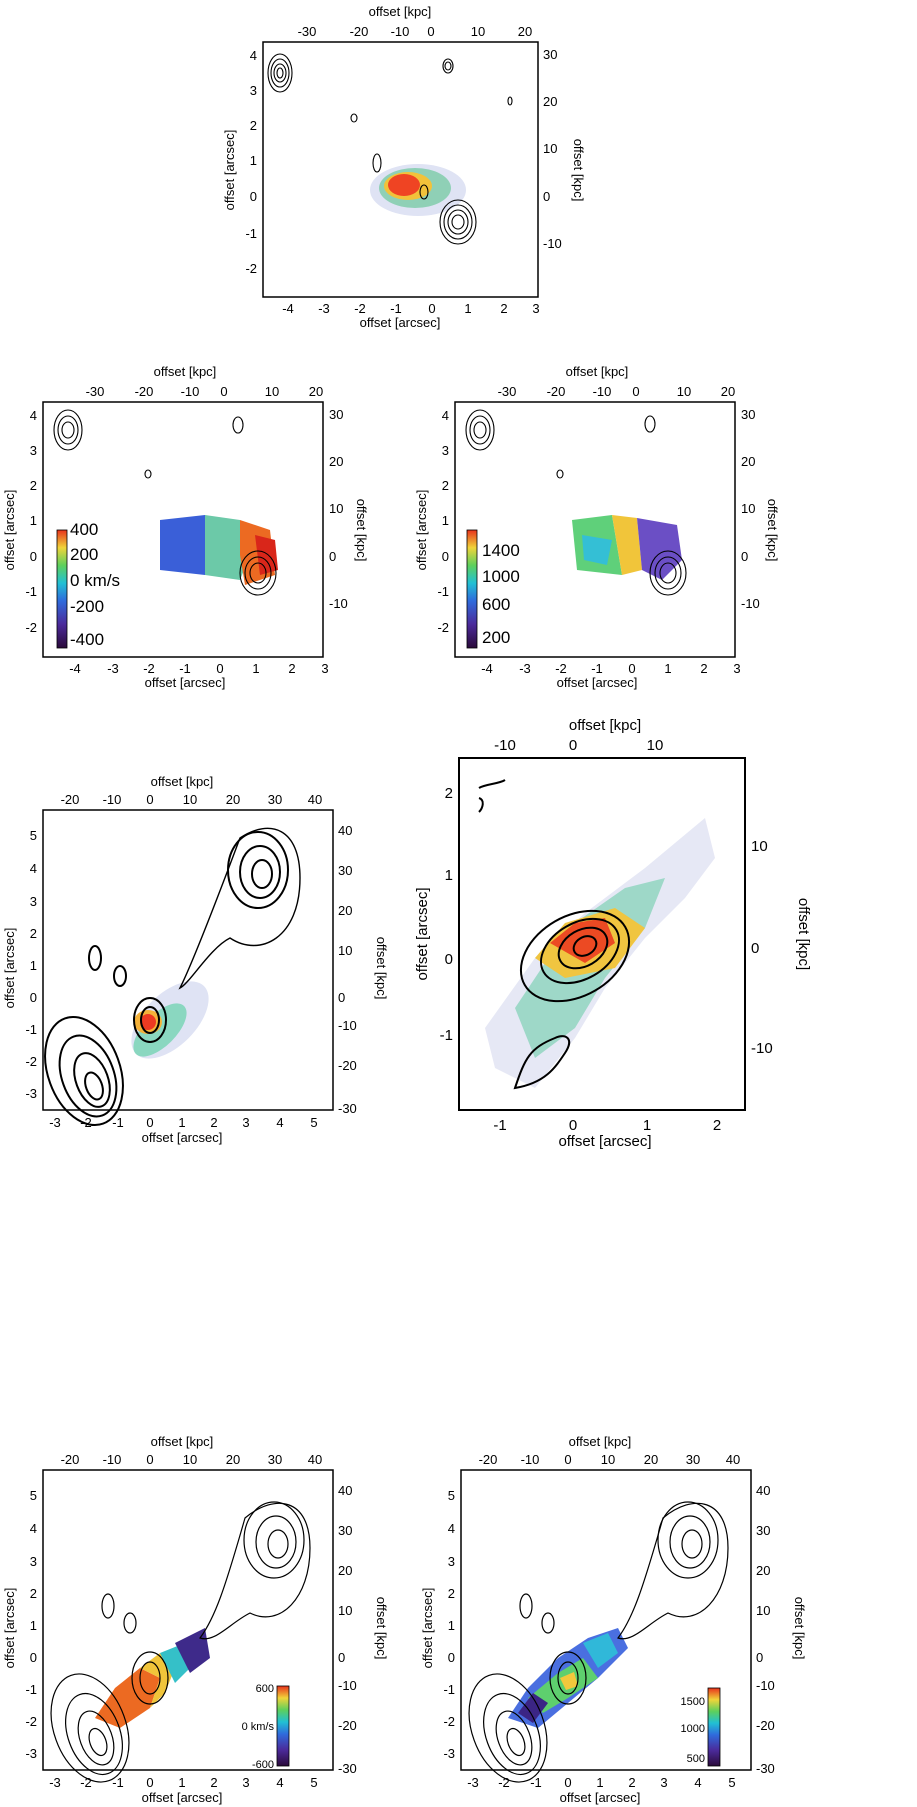 The image size is (917, 1807). What do you see at coordinates (525, 668) in the screenshot?
I see `xtick-bottom: -3` at bounding box center [525, 668].